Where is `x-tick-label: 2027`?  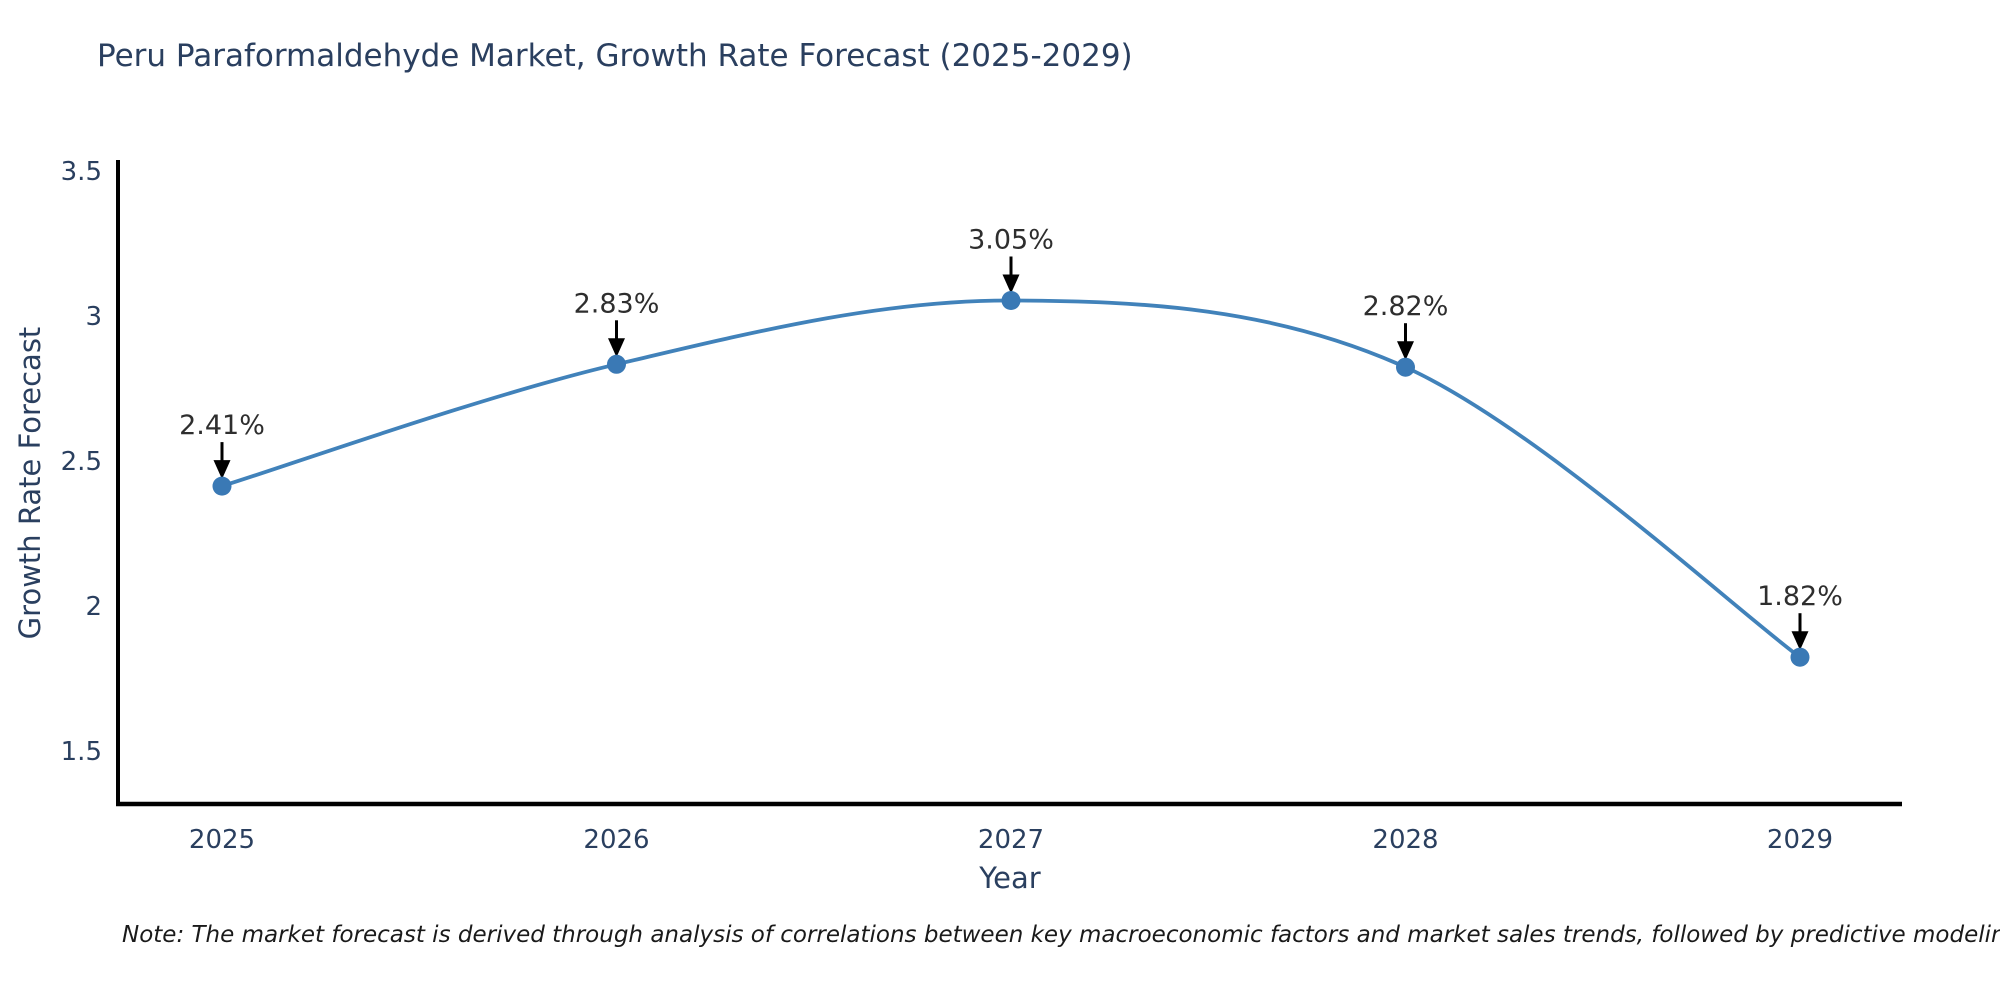
x-tick-label: 2027 is located at coordinates (1011, 840).